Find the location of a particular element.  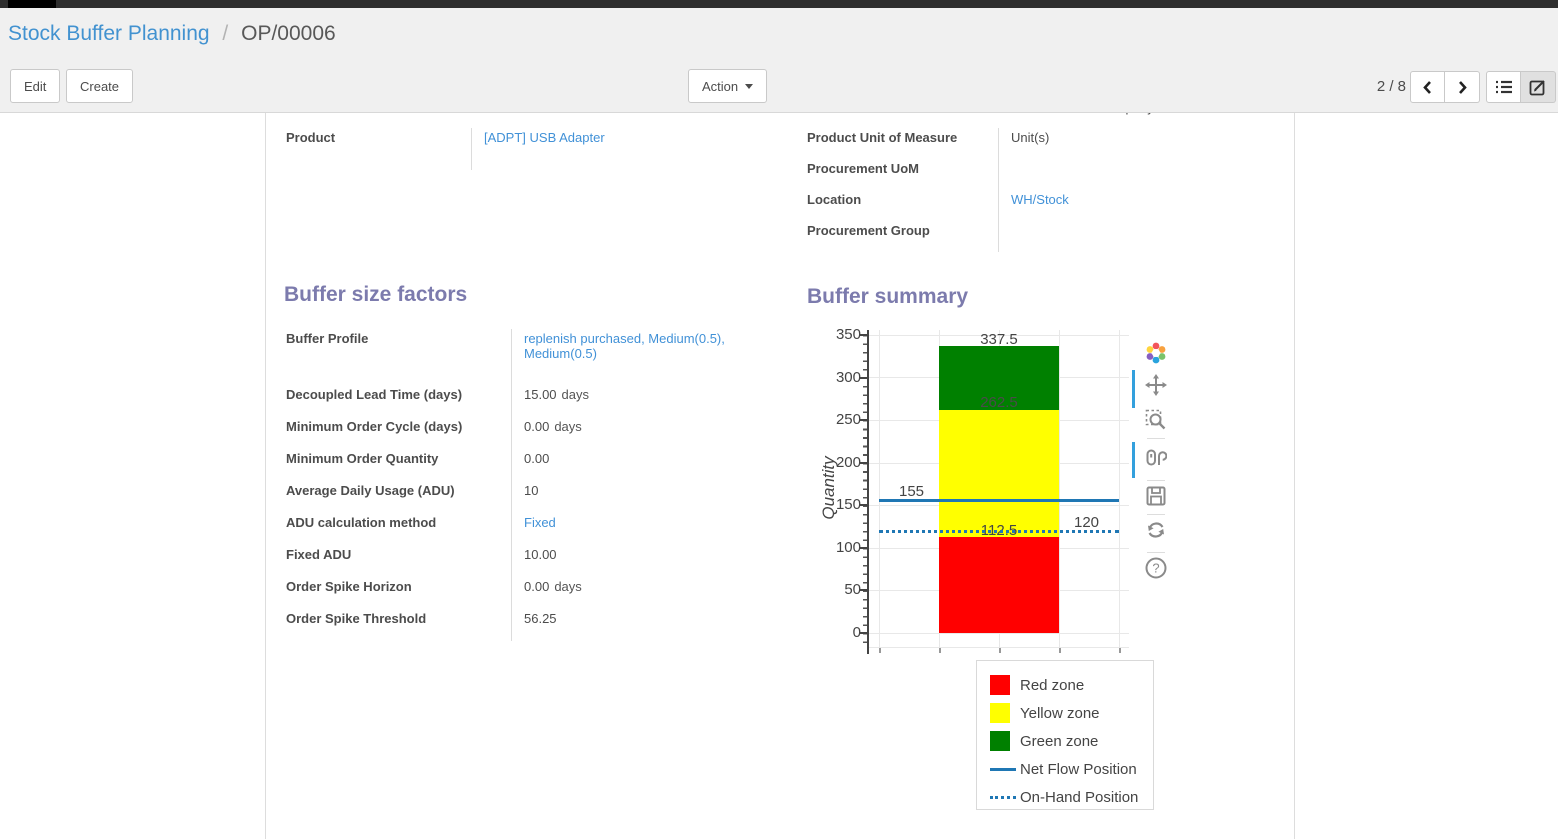

breadcrumb-parent-link: Stock Buffer Planning is located at coordinates (109, 33).